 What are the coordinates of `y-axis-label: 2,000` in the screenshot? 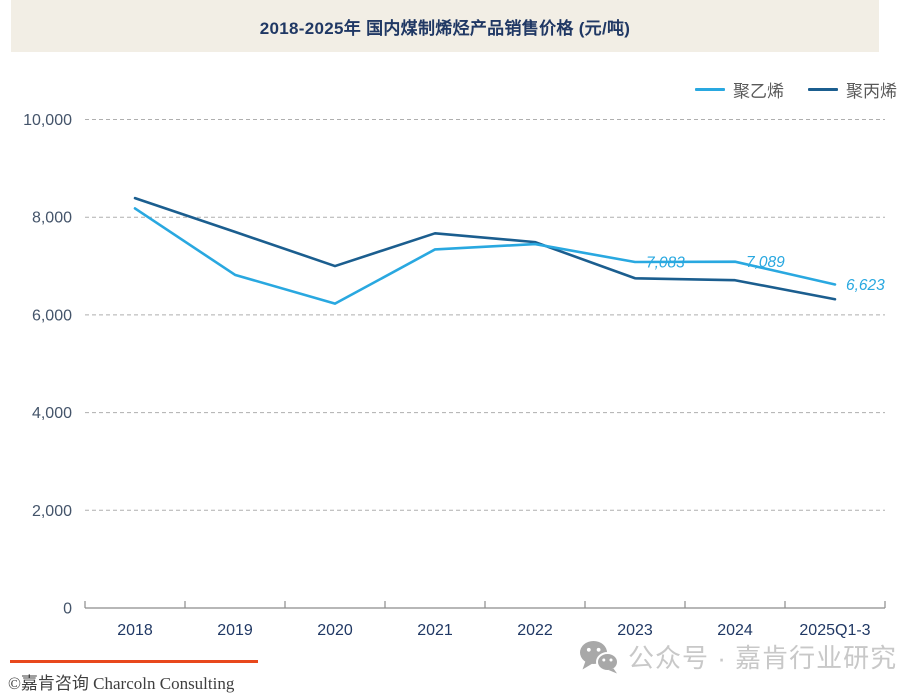 It's located at (52, 511).